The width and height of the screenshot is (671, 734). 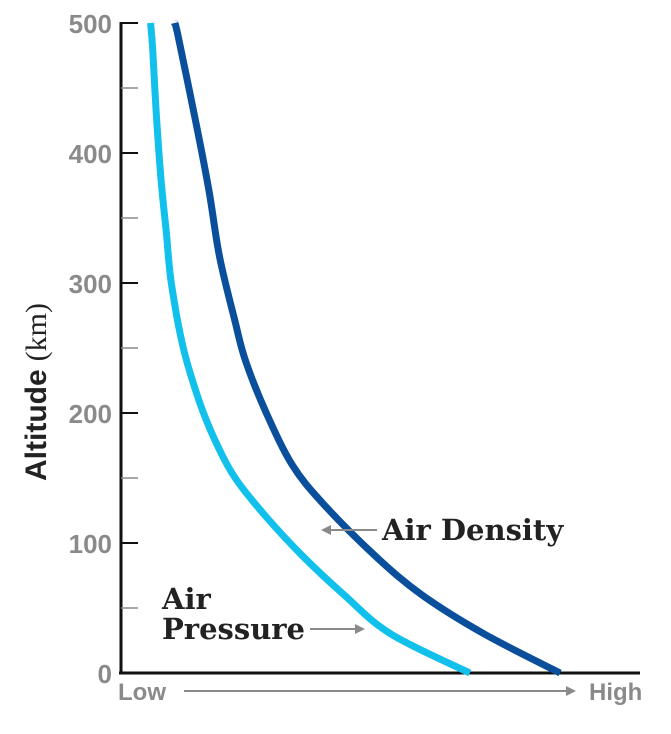 I want to click on y-axis-title-unit: (km), so click(x=36, y=332).